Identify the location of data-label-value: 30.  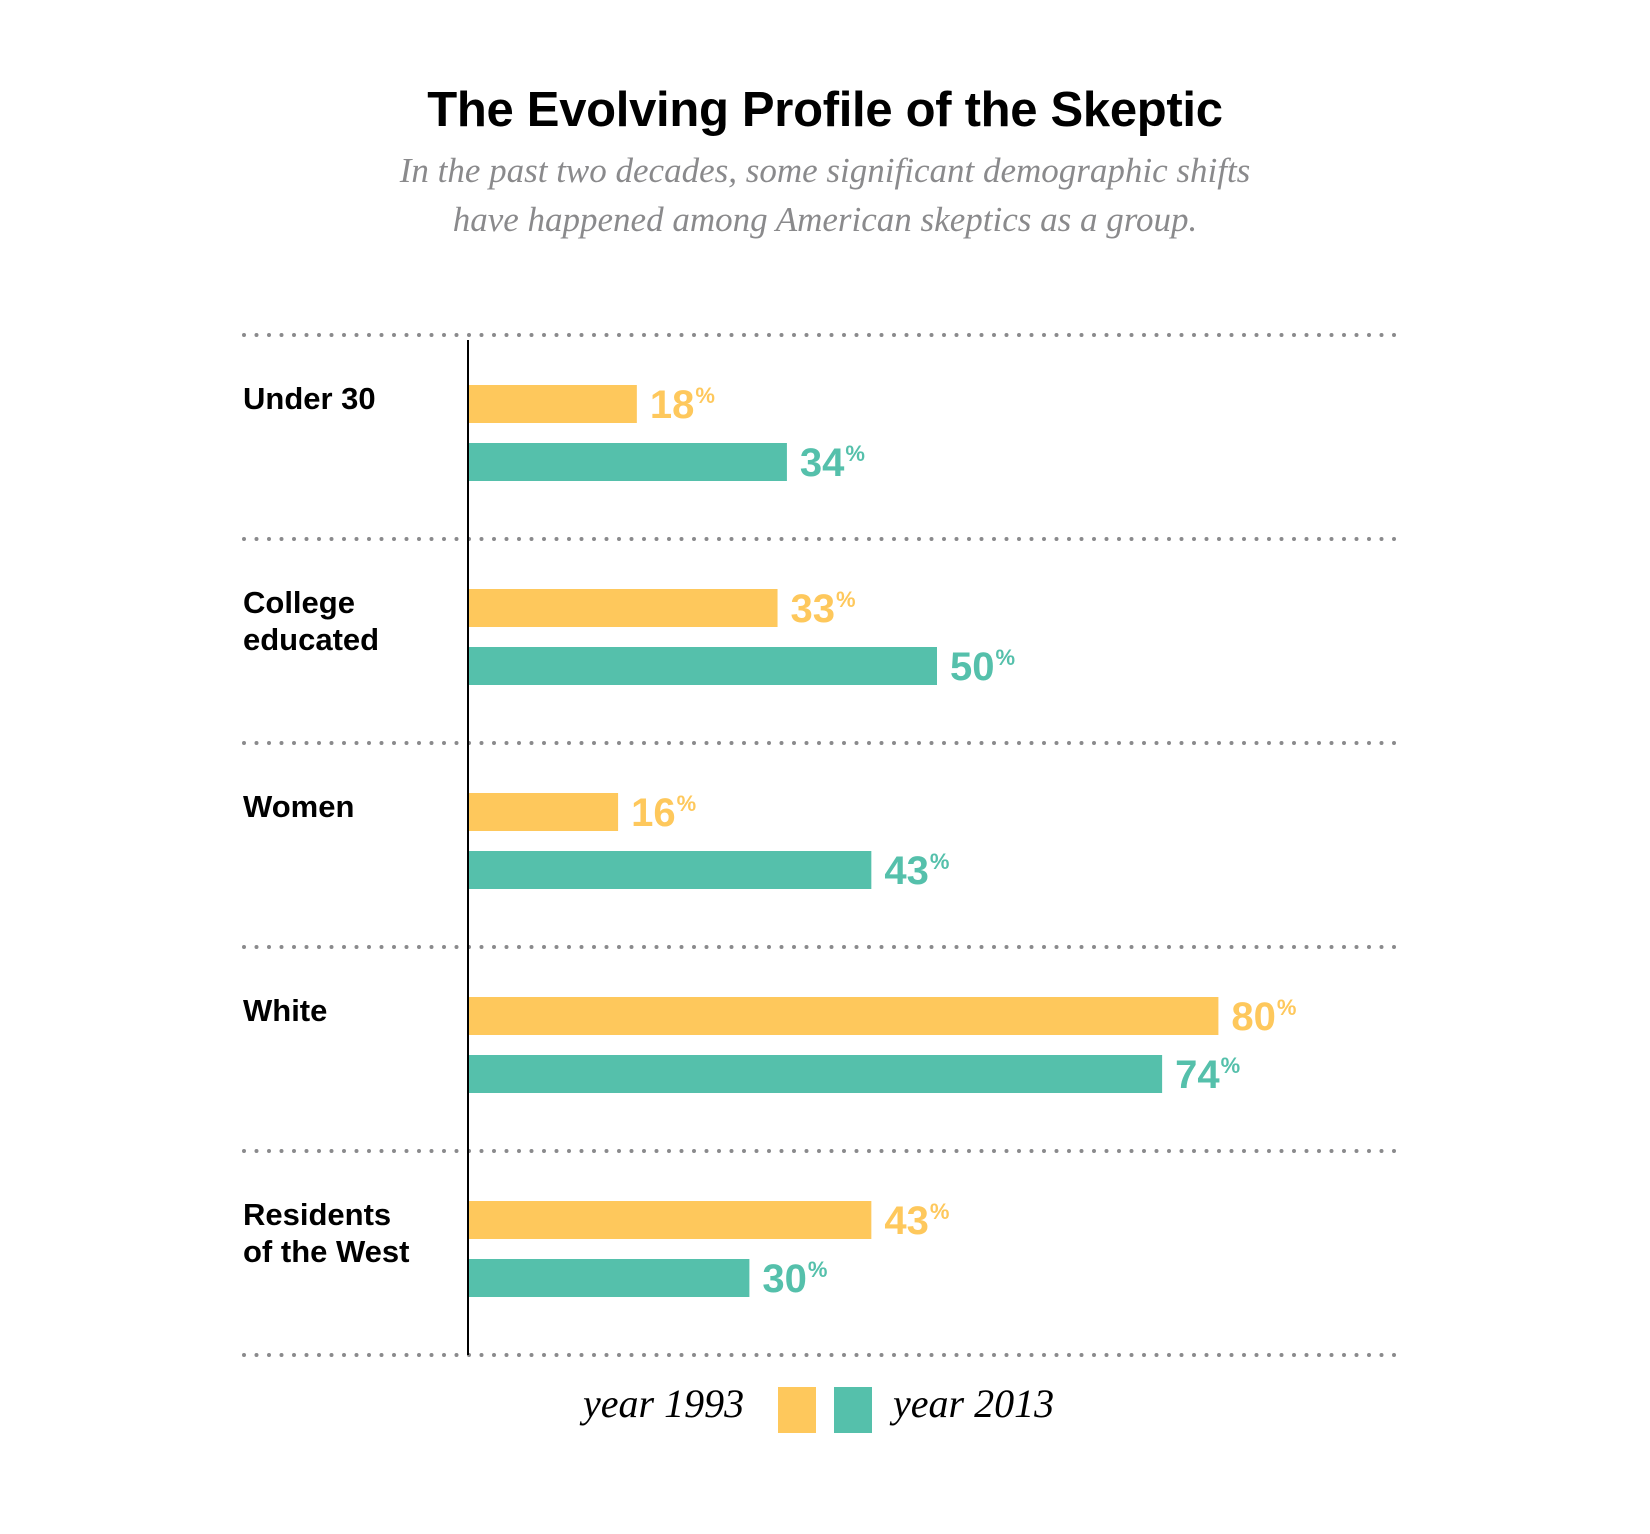
(784, 1279).